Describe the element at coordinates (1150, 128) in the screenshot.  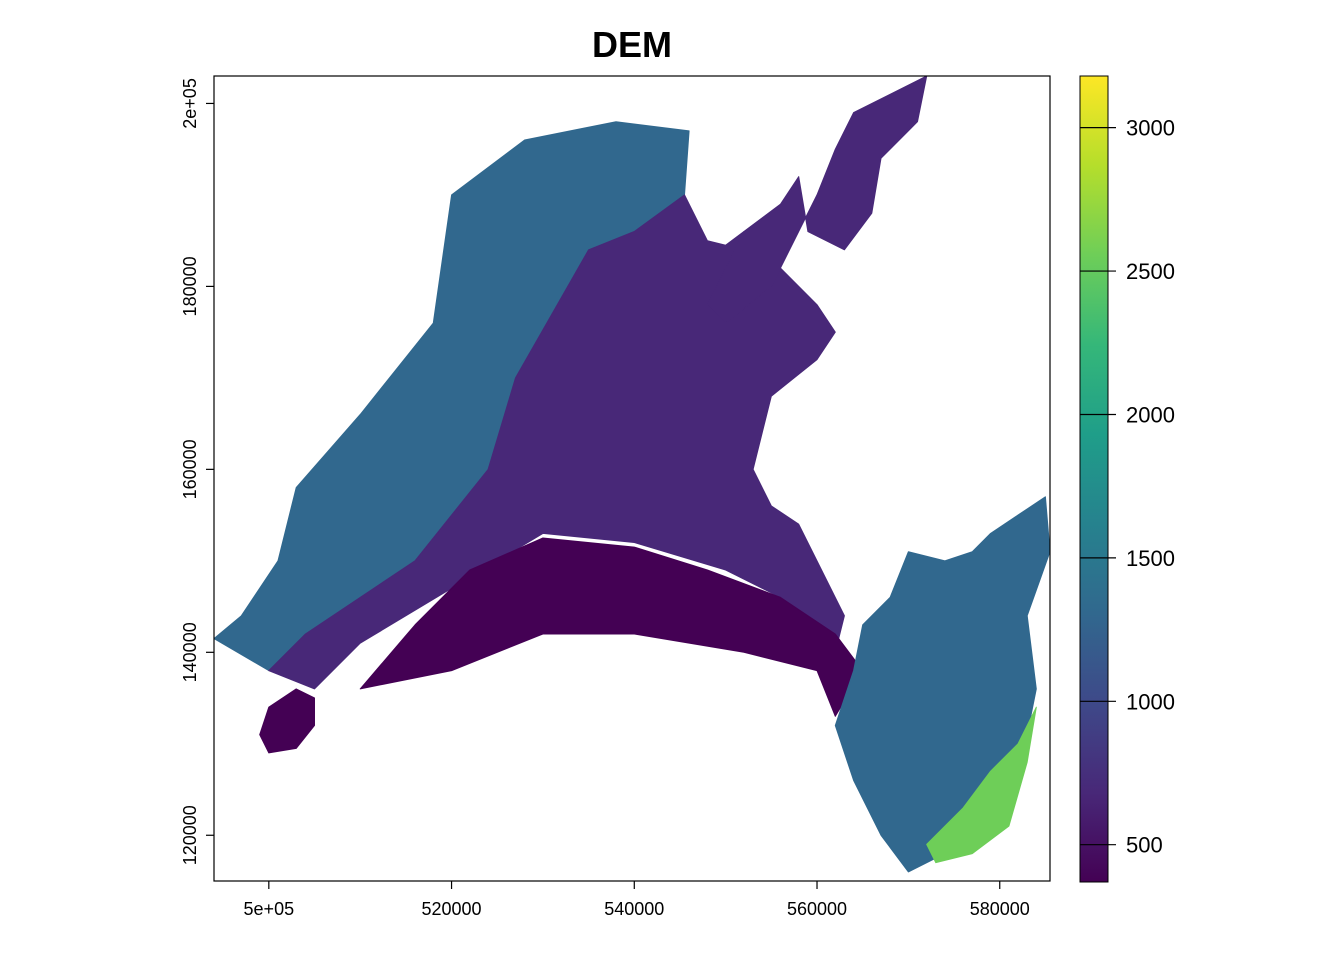
I see `legend-tick-label: 3000` at that location.